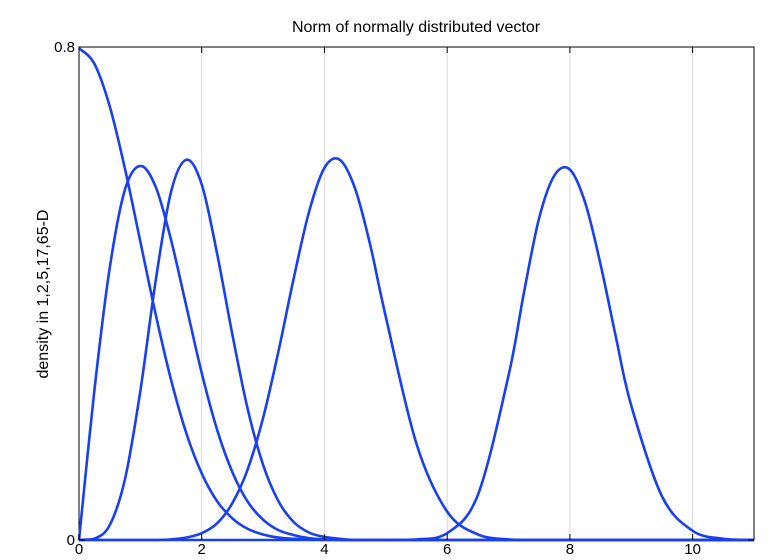 Image resolution: width=780 pixels, height=560 pixels. I want to click on x-tick-label: 10, so click(692, 549).